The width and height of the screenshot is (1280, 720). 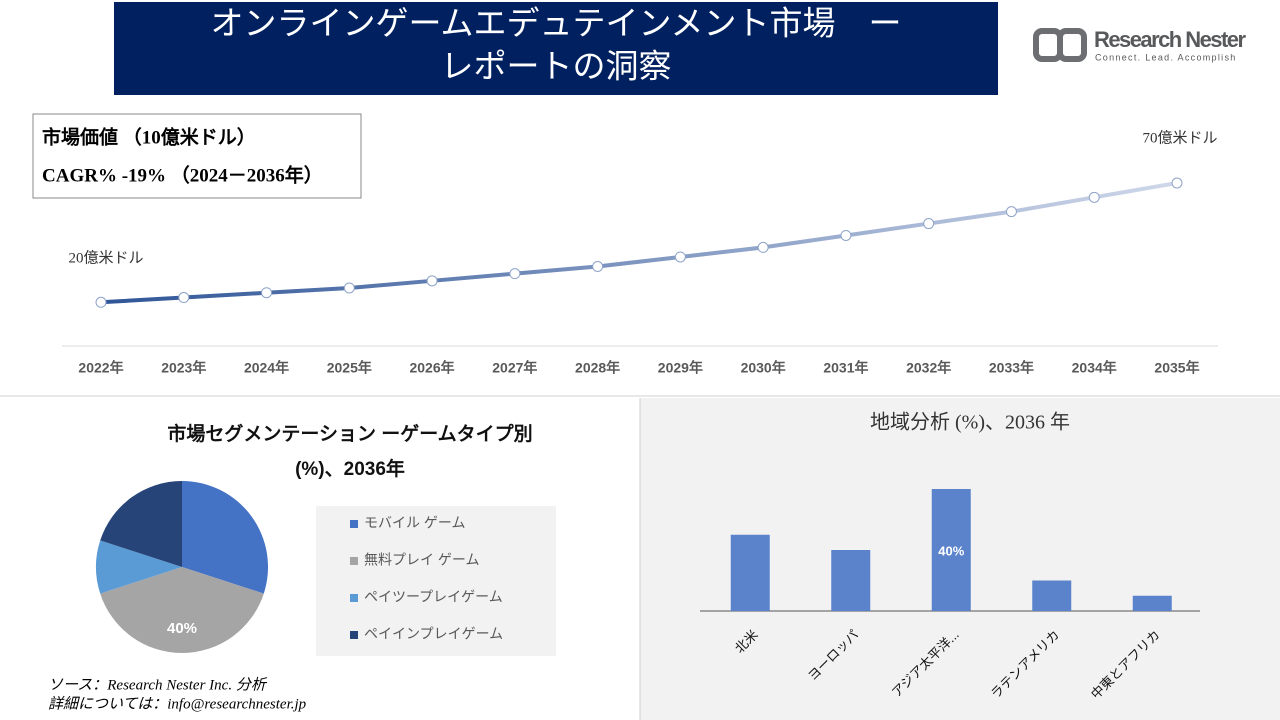 I want to click on legend-label: 無料プレイ ゲーム, so click(x=421, y=560).